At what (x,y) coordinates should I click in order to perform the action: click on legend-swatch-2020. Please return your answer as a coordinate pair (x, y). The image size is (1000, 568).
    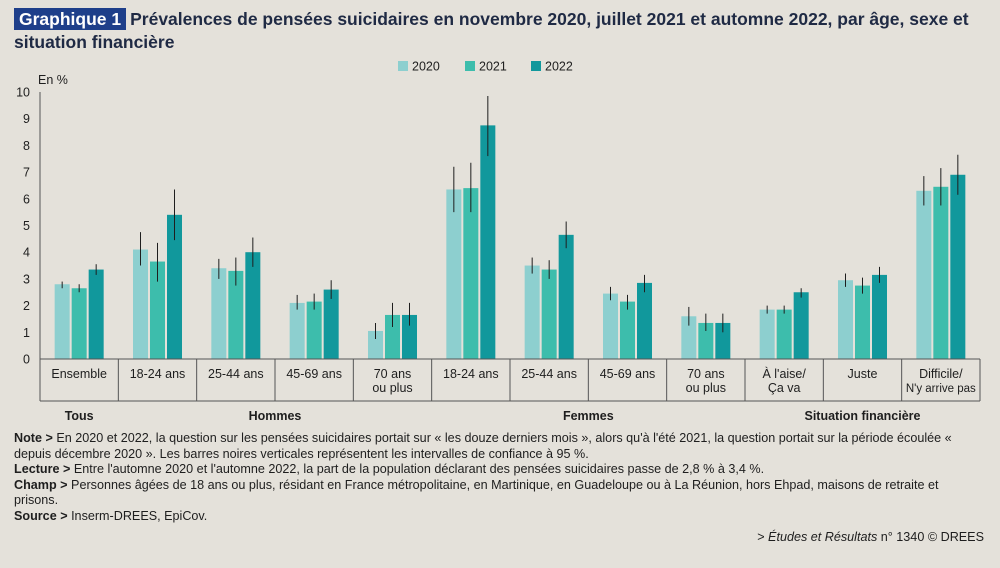
    Looking at the image, I should click on (403, 66).